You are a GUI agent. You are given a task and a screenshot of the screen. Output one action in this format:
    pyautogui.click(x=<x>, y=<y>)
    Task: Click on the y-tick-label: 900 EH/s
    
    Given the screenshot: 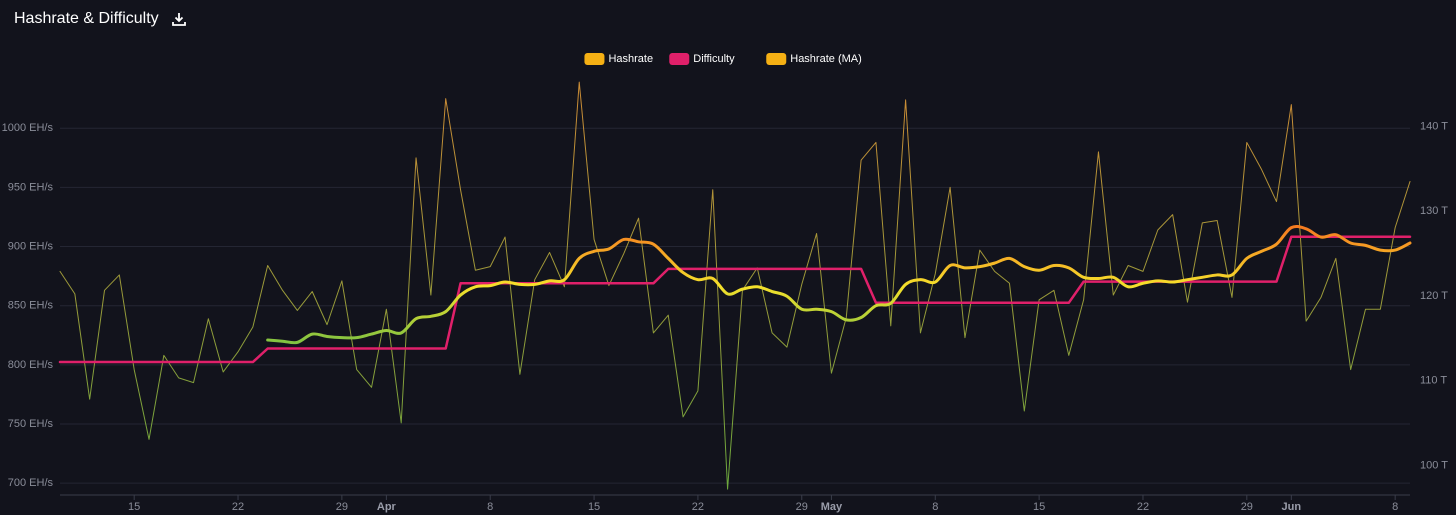 What is the action you would take?
    pyautogui.click(x=31, y=246)
    